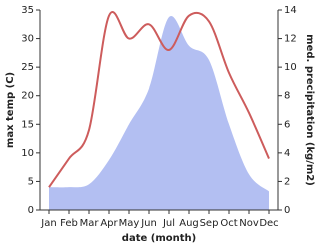 Image resolution: width=320 pixels, height=247 pixels. Describe the element at coordinates (287, 153) in the screenshot. I see `y2-tick-label: 4` at that location.